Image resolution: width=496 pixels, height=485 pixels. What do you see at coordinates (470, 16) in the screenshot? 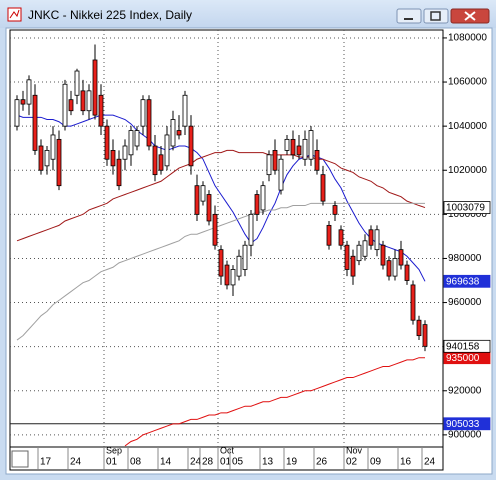
I see `close-glyph` at bounding box center [470, 16].